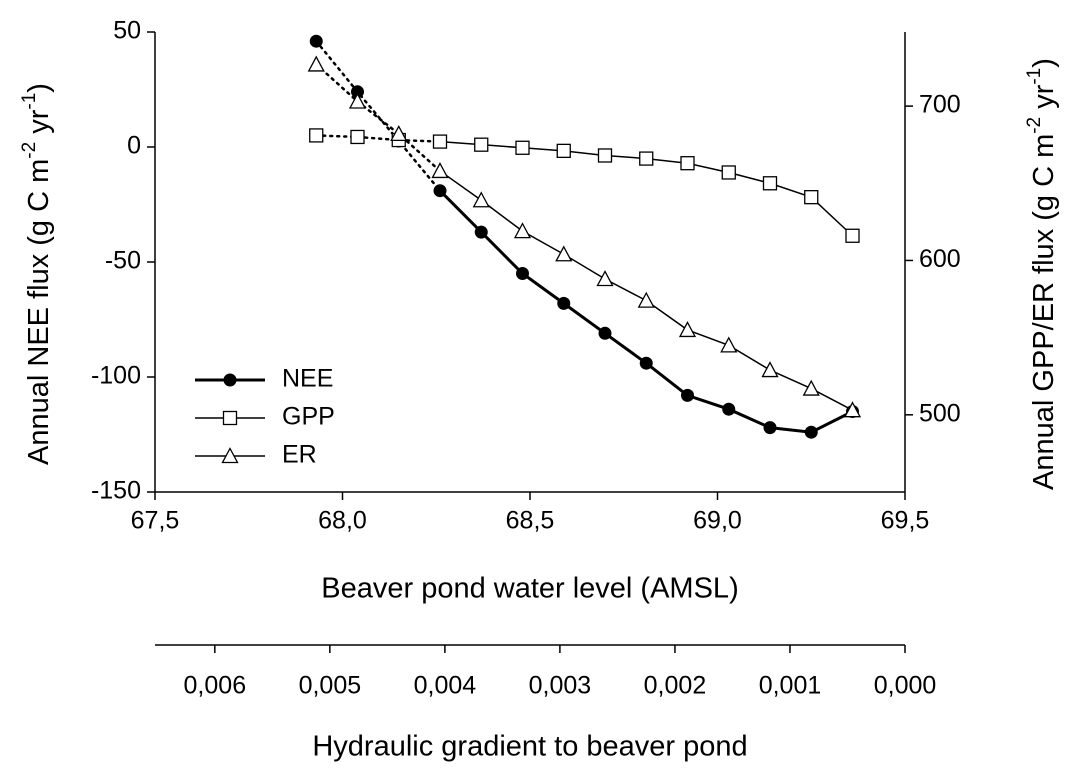 The image size is (1070, 772). Describe the element at coordinates (39, 312) in the screenshot. I see `axis-title-part: Annual NEE flux (g C m` at that location.